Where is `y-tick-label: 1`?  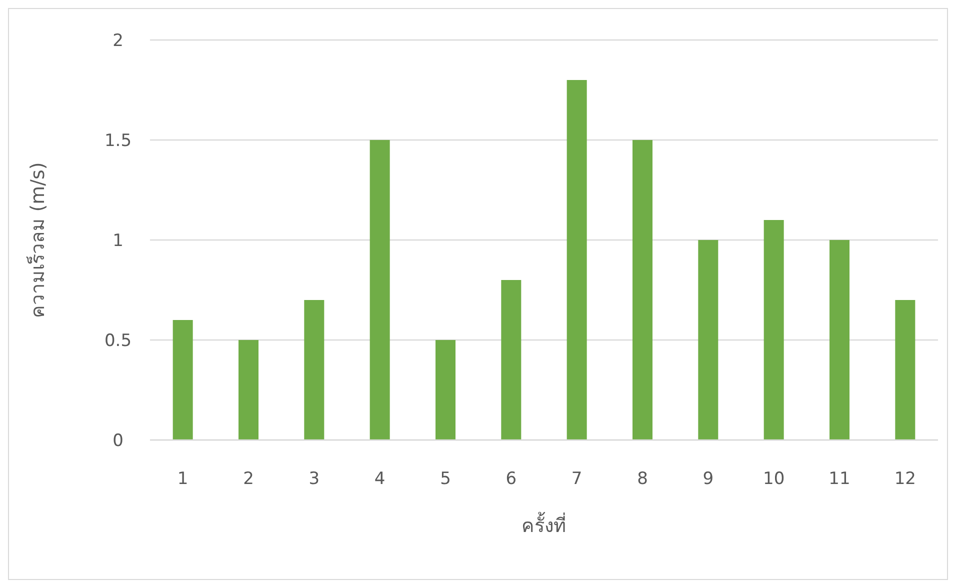 y-tick-label: 1 is located at coordinates (118, 241).